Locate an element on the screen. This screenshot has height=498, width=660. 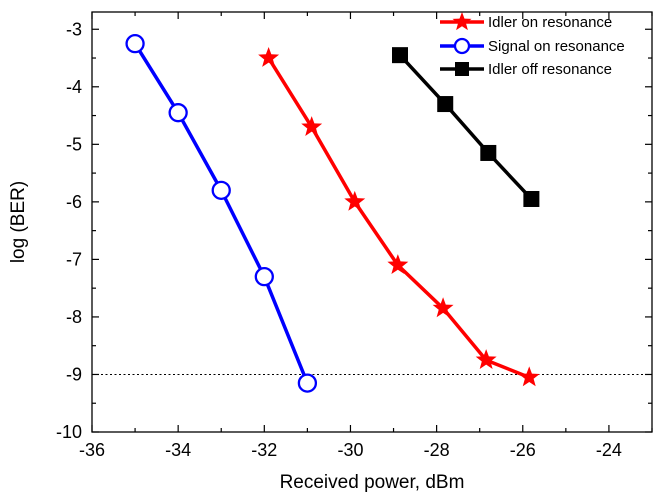
x-tick-label: -24 is located at coordinates (609, 450).